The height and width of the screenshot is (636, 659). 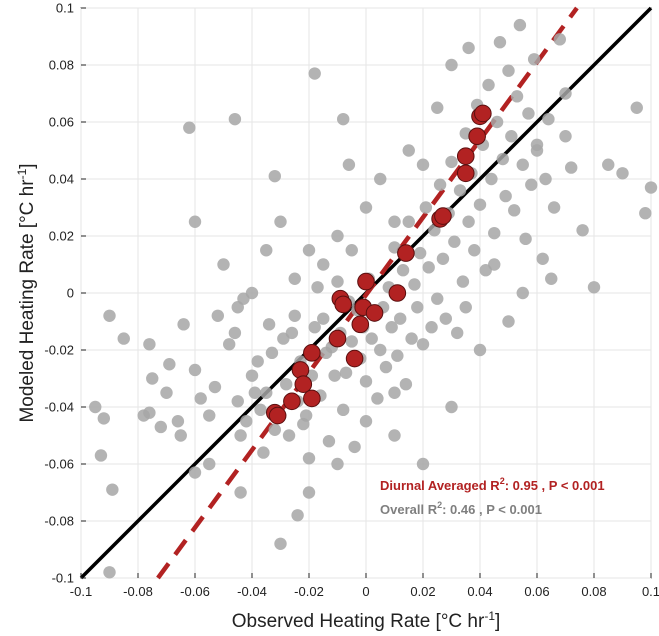 What do you see at coordinates (59, 521) in the screenshot?
I see `y-tick-label: -0.08` at bounding box center [59, 521].